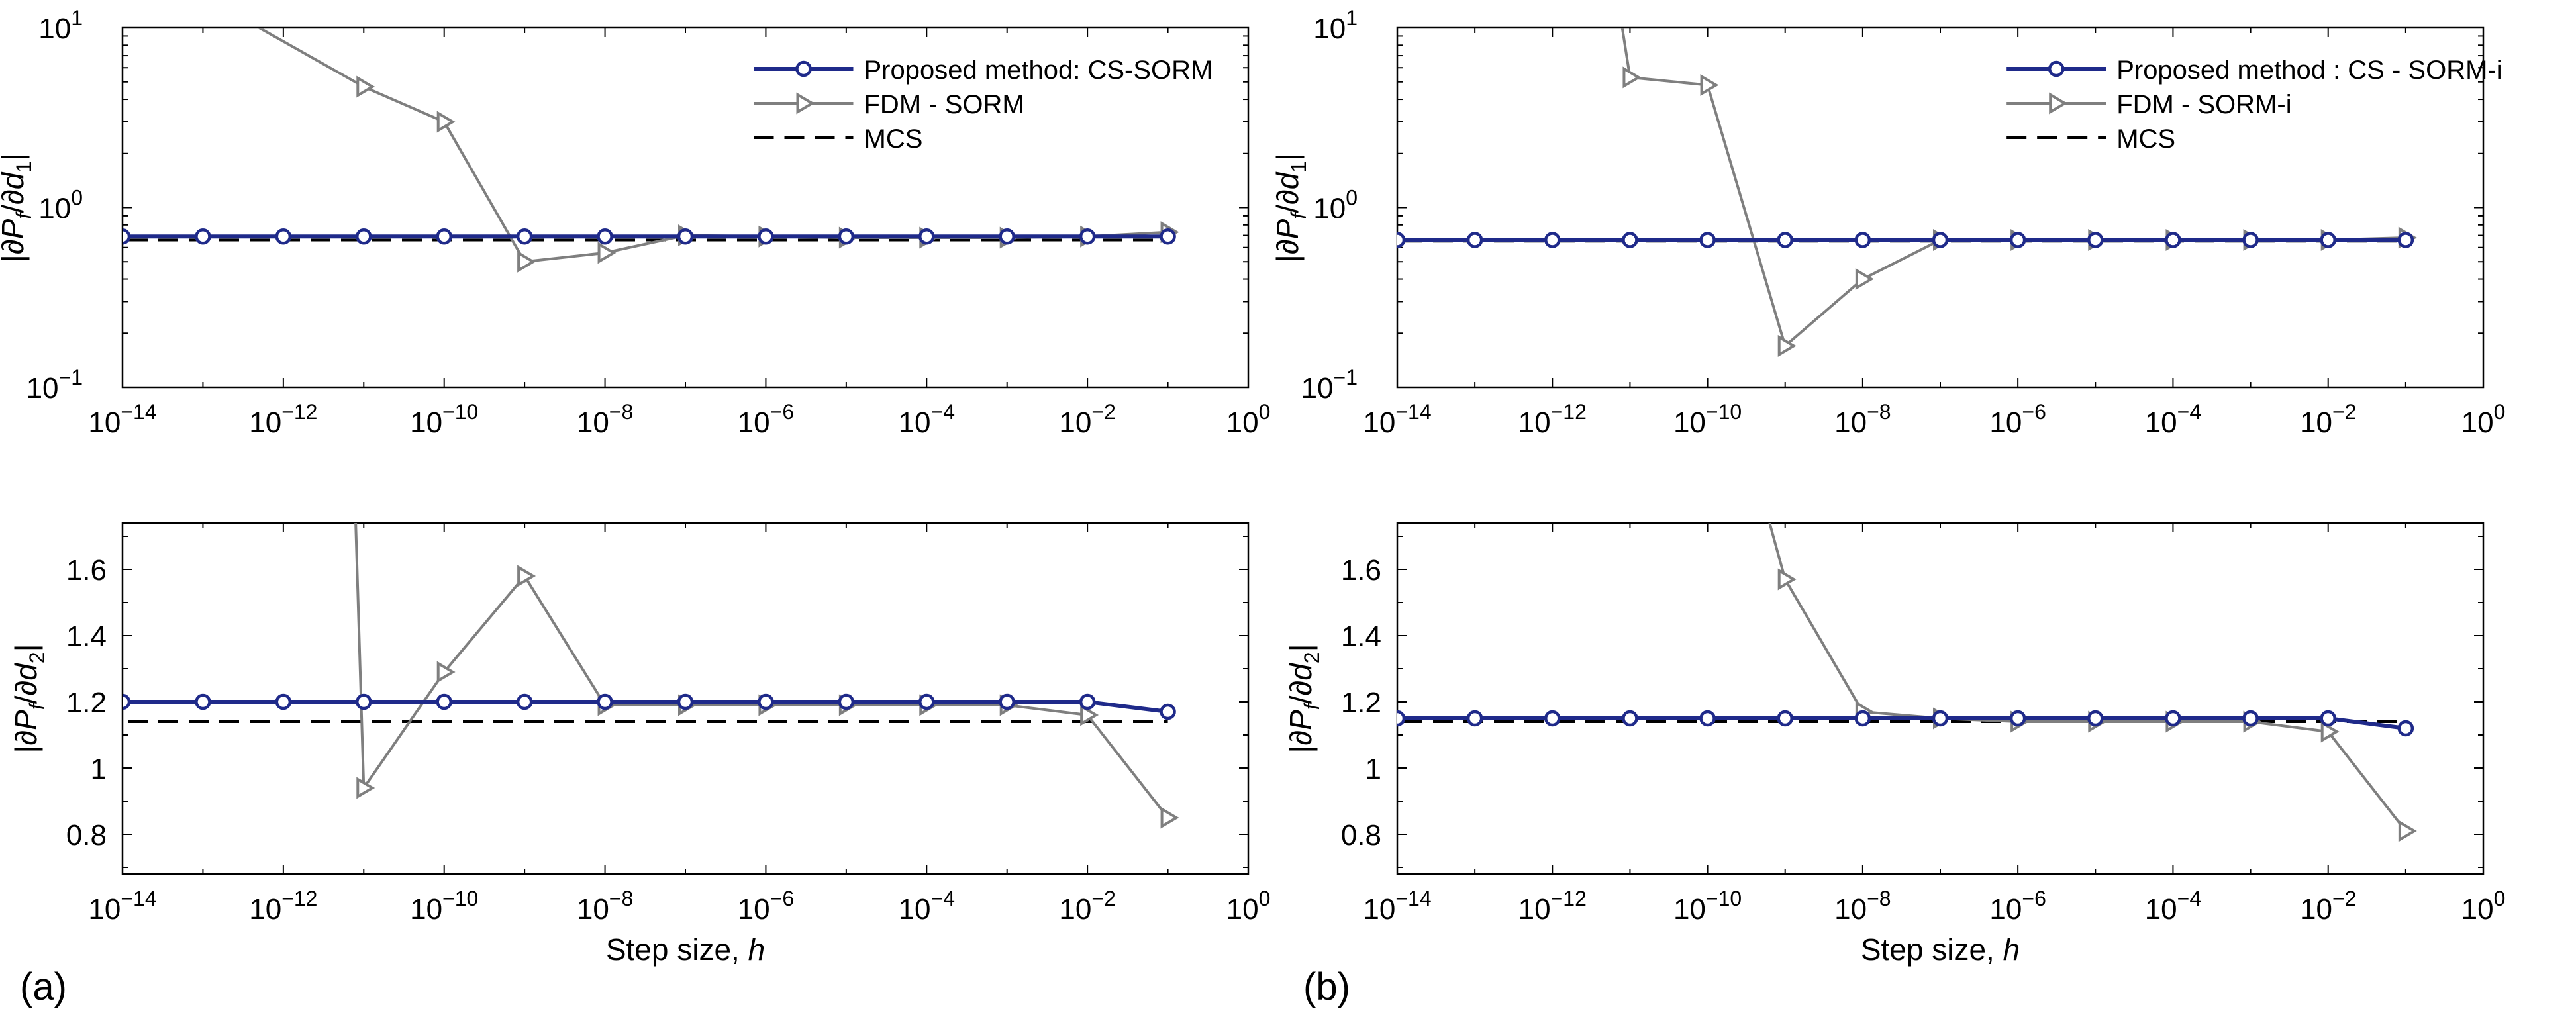 The width and height of the screenshot is (2576, 1019). What do you see at coordinates (86, 835) in the screenshot?
I see `y-tick-label: 0.8` at bounding box center [86, 835].